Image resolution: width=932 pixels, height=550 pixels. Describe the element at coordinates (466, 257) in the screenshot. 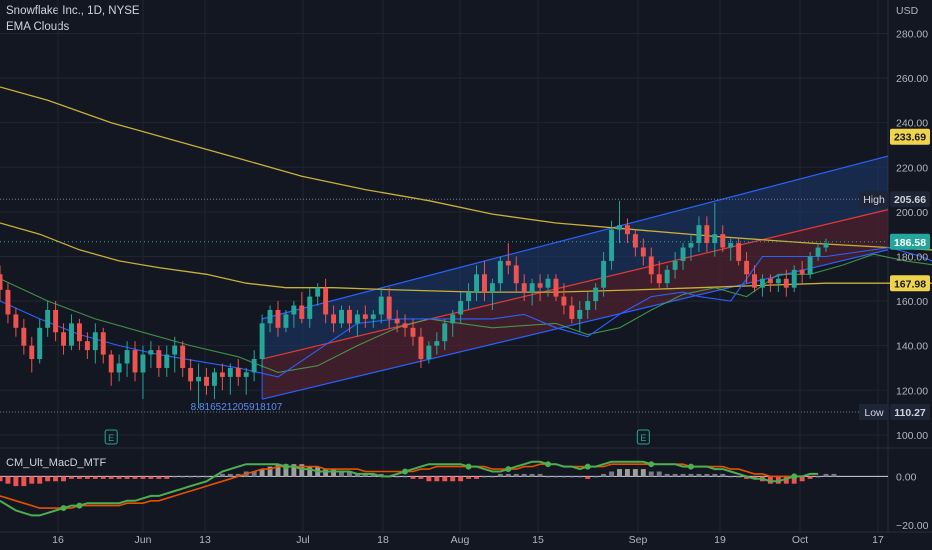

I see `ema-100-line` at that location.